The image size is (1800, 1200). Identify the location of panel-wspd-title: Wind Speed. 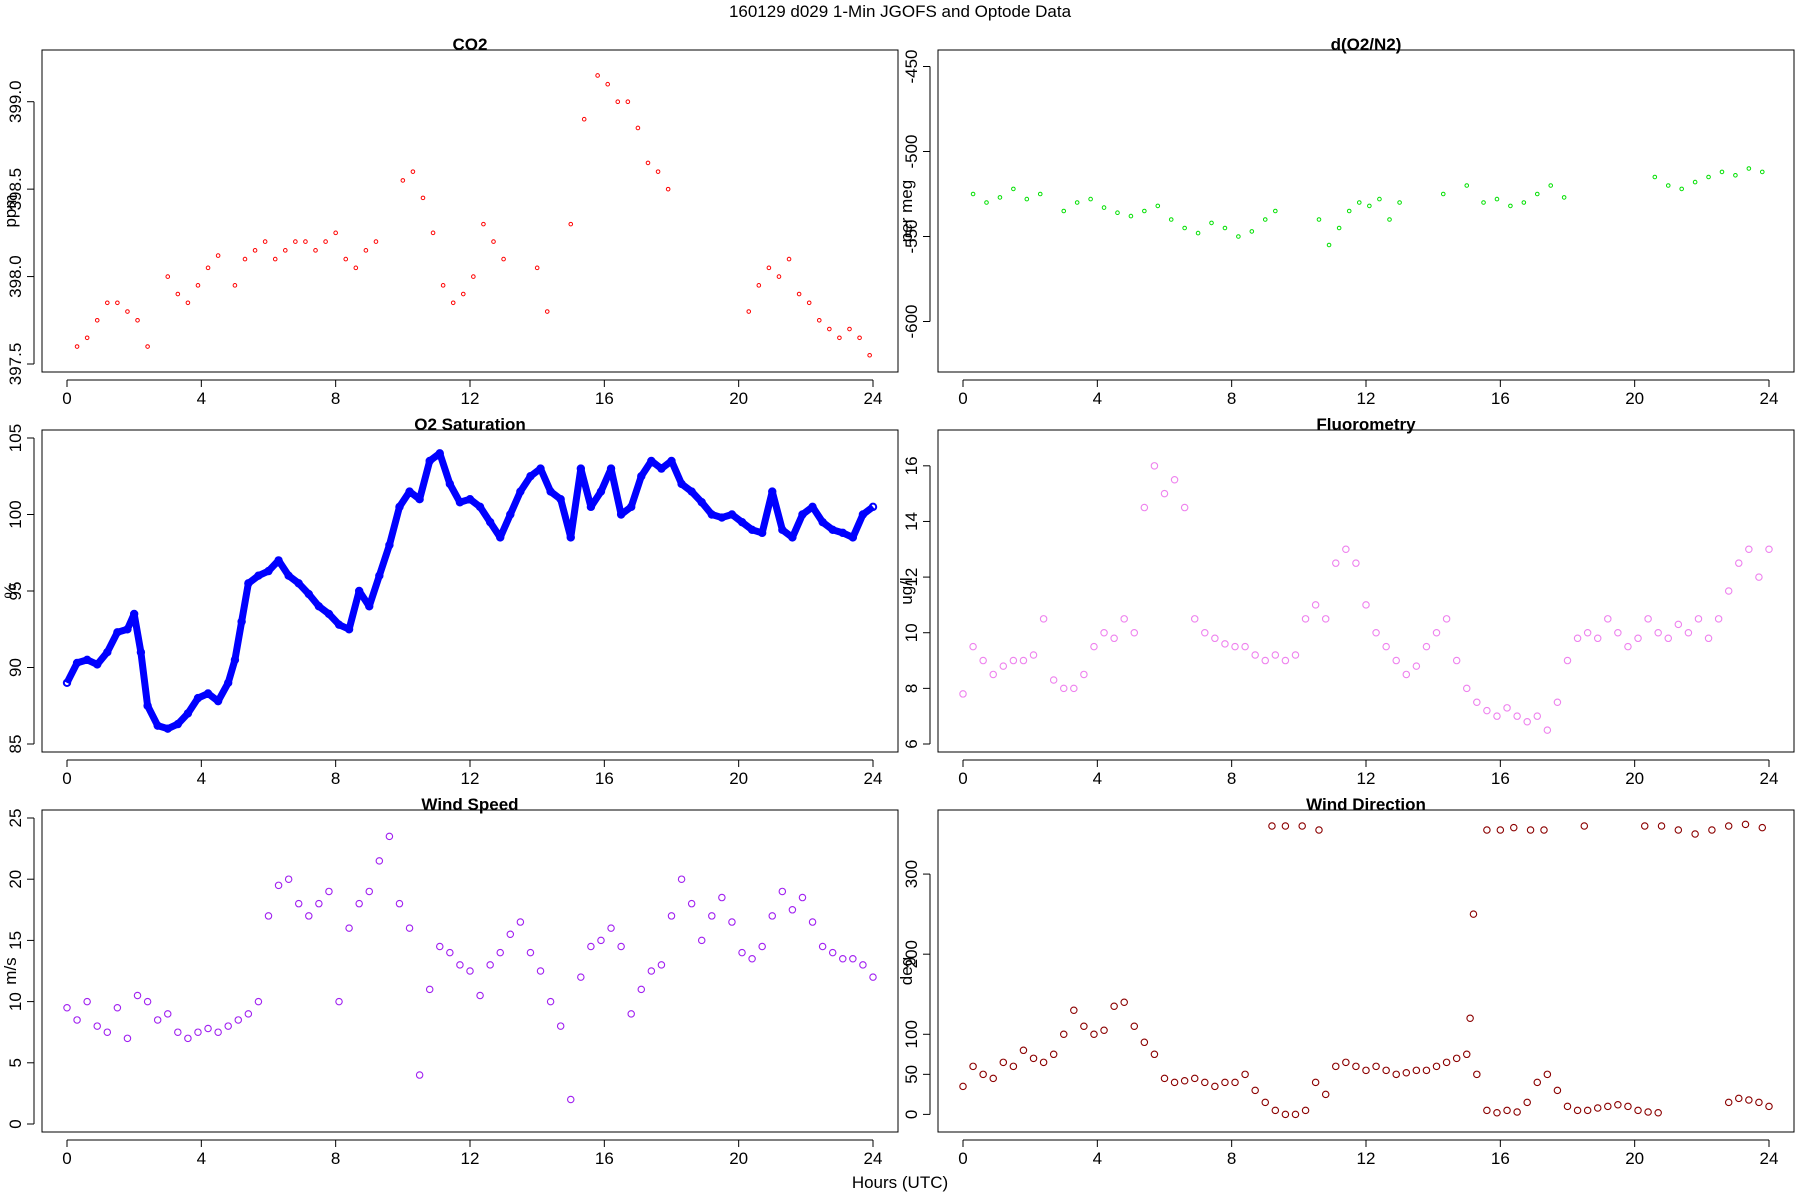
(469, 804).